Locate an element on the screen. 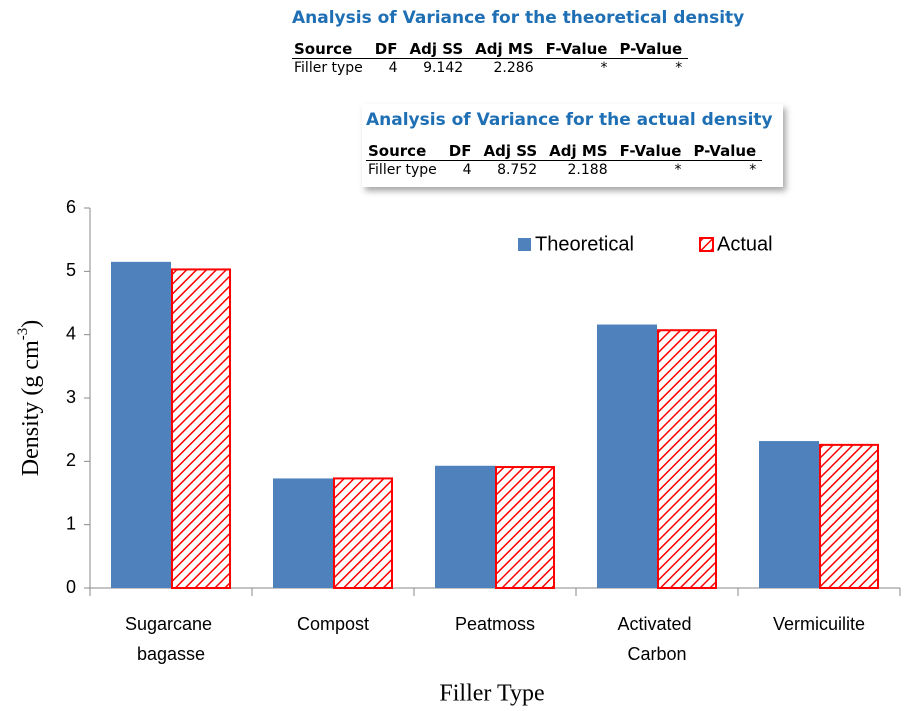 The image size is (922, 711). y-axis-title-part: Density (g cm is located at coordinates (31, 408).